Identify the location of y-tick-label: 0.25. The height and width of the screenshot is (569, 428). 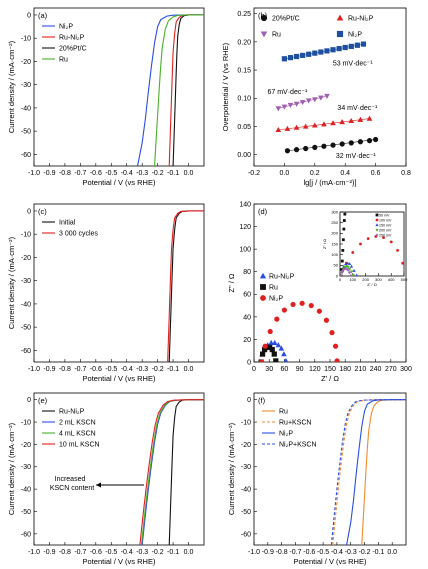
(244, 14).